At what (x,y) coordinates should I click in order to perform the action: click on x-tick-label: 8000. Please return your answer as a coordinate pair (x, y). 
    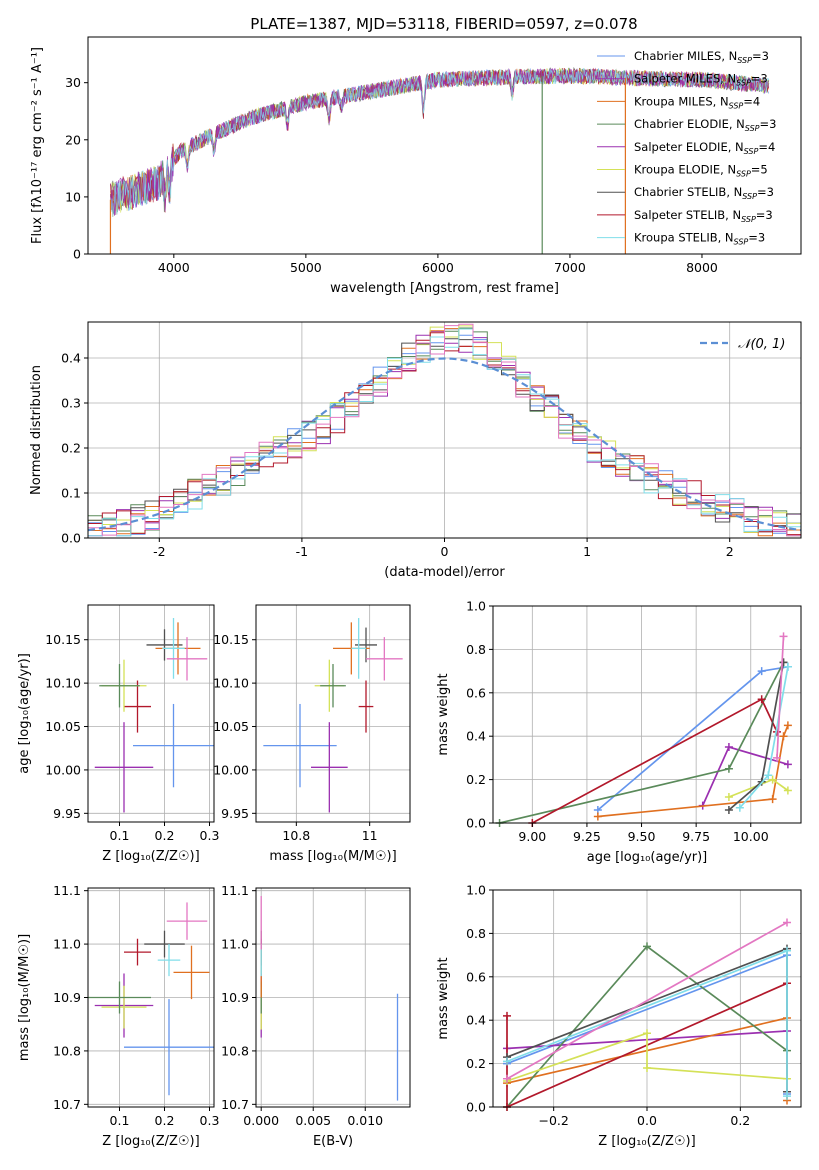
    Looking at the image, I should click on (702, 267).